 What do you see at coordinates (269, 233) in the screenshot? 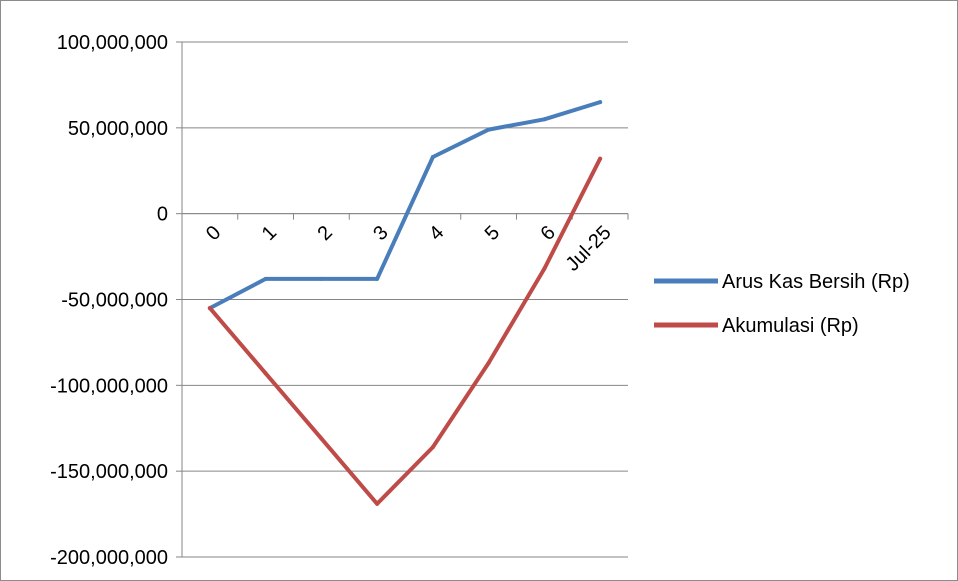
I see `x-tick-label: 1` at bounding box center [269, 233].